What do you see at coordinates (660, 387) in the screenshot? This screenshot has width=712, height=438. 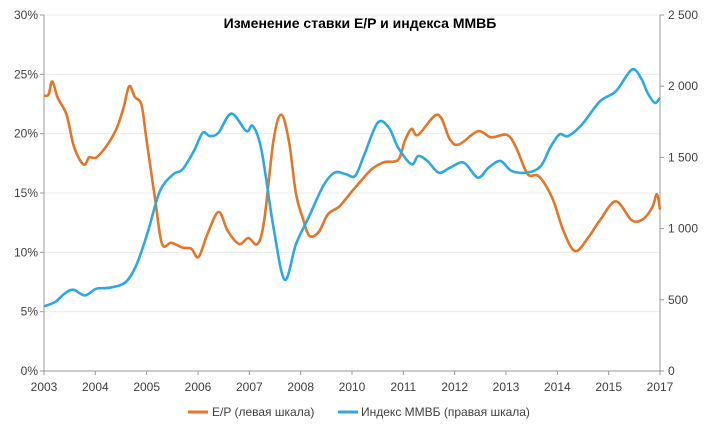 I see `x-tick-label: 2017` at bounding box center [660, 387].